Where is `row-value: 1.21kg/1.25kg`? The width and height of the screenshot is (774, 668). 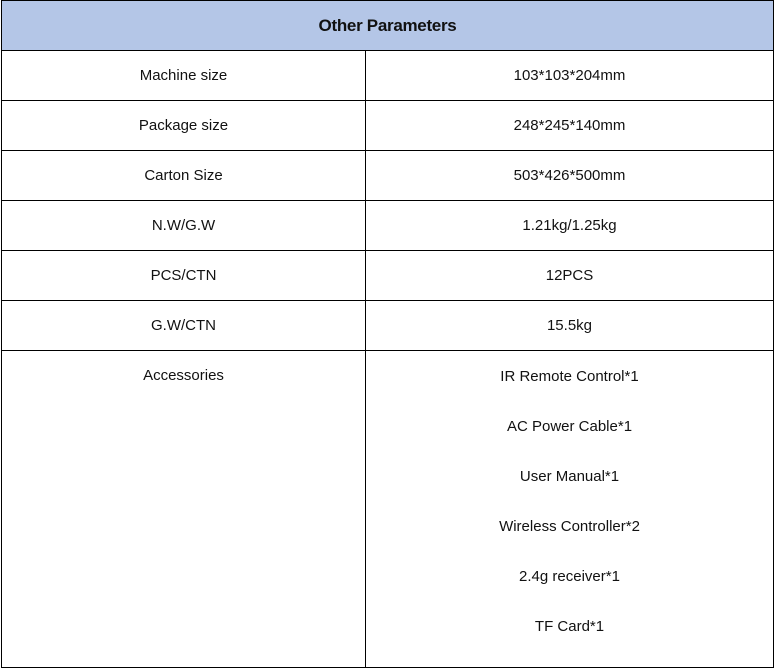 row-value: 1.21kg/1.25kg is located at coordinates (569, 225).